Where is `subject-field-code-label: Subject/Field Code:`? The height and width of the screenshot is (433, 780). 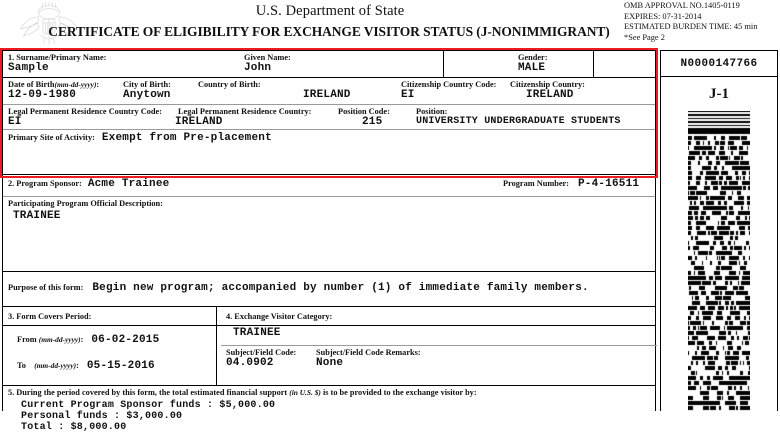 subject-field-code-label: Subject/Field Code: is located at coordinates (261, 352).